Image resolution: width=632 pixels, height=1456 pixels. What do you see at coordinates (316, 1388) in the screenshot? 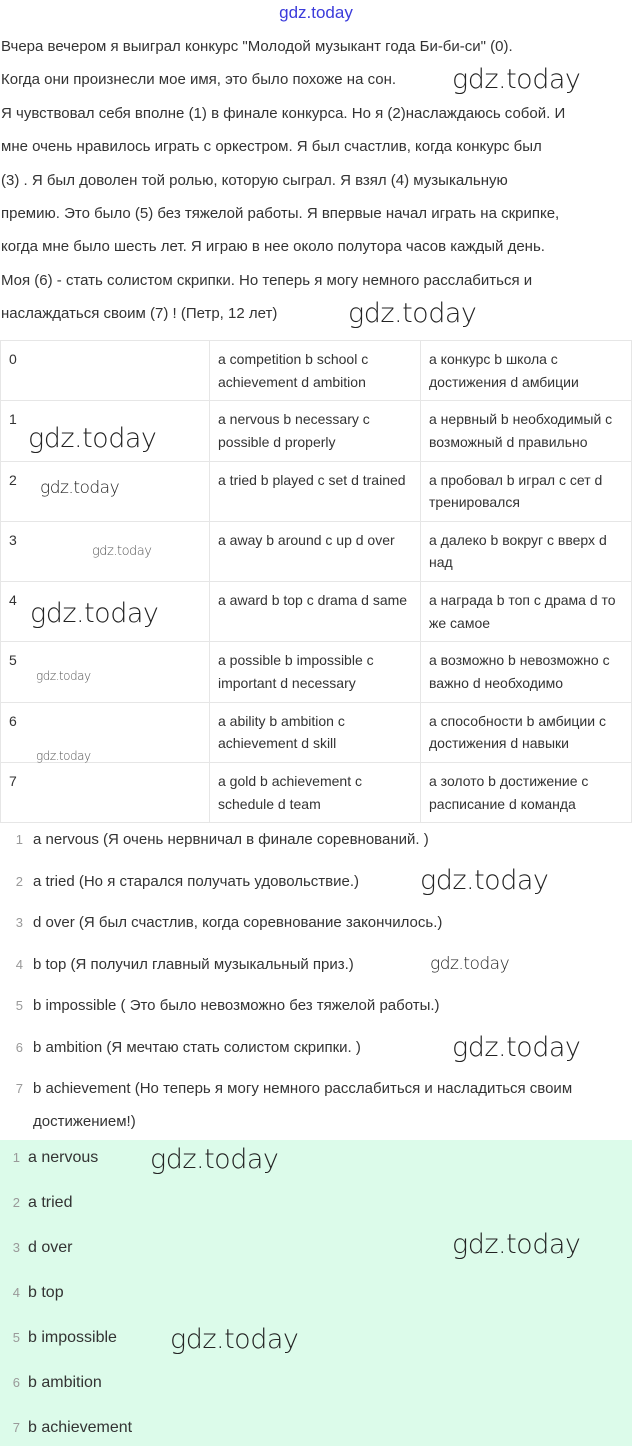
I see `list-item: 6 b ambition` at bounding box center [316, 1388].